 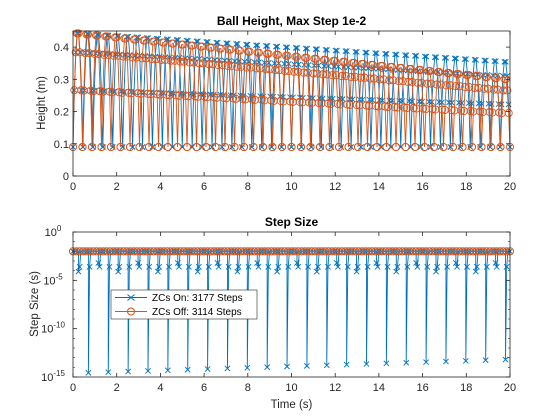 I want to click on height-xtick-label: 12, so click(x=335, y=187).